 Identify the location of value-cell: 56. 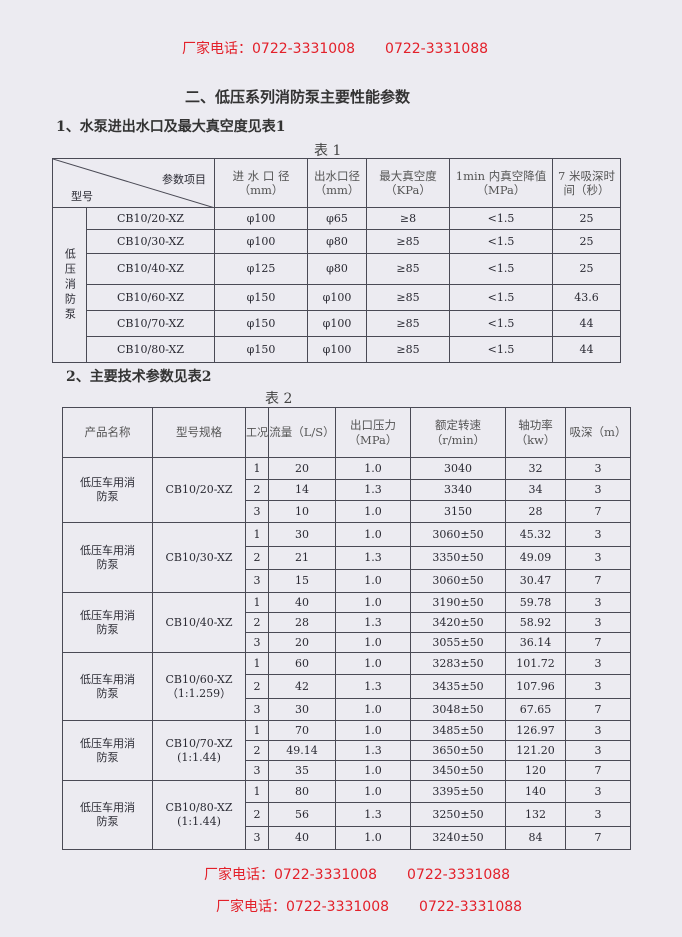
(302, 814).